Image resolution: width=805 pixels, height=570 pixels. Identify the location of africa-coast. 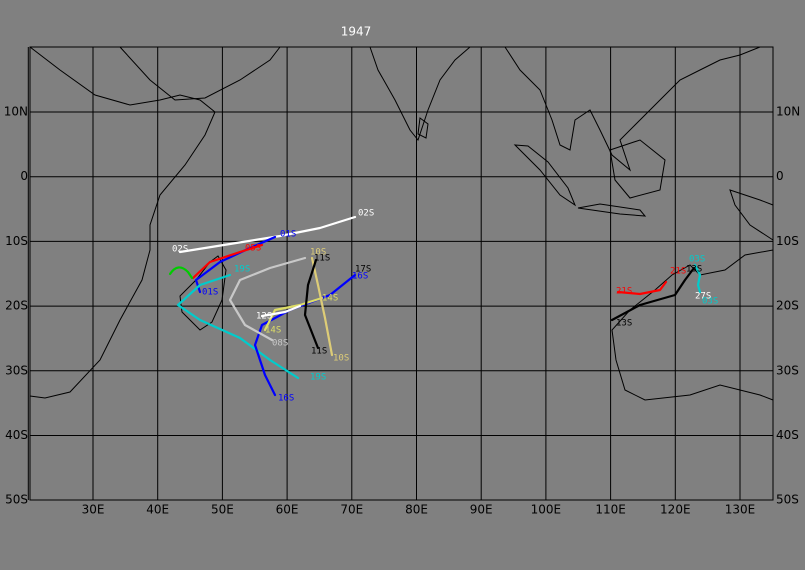
(122, 222).